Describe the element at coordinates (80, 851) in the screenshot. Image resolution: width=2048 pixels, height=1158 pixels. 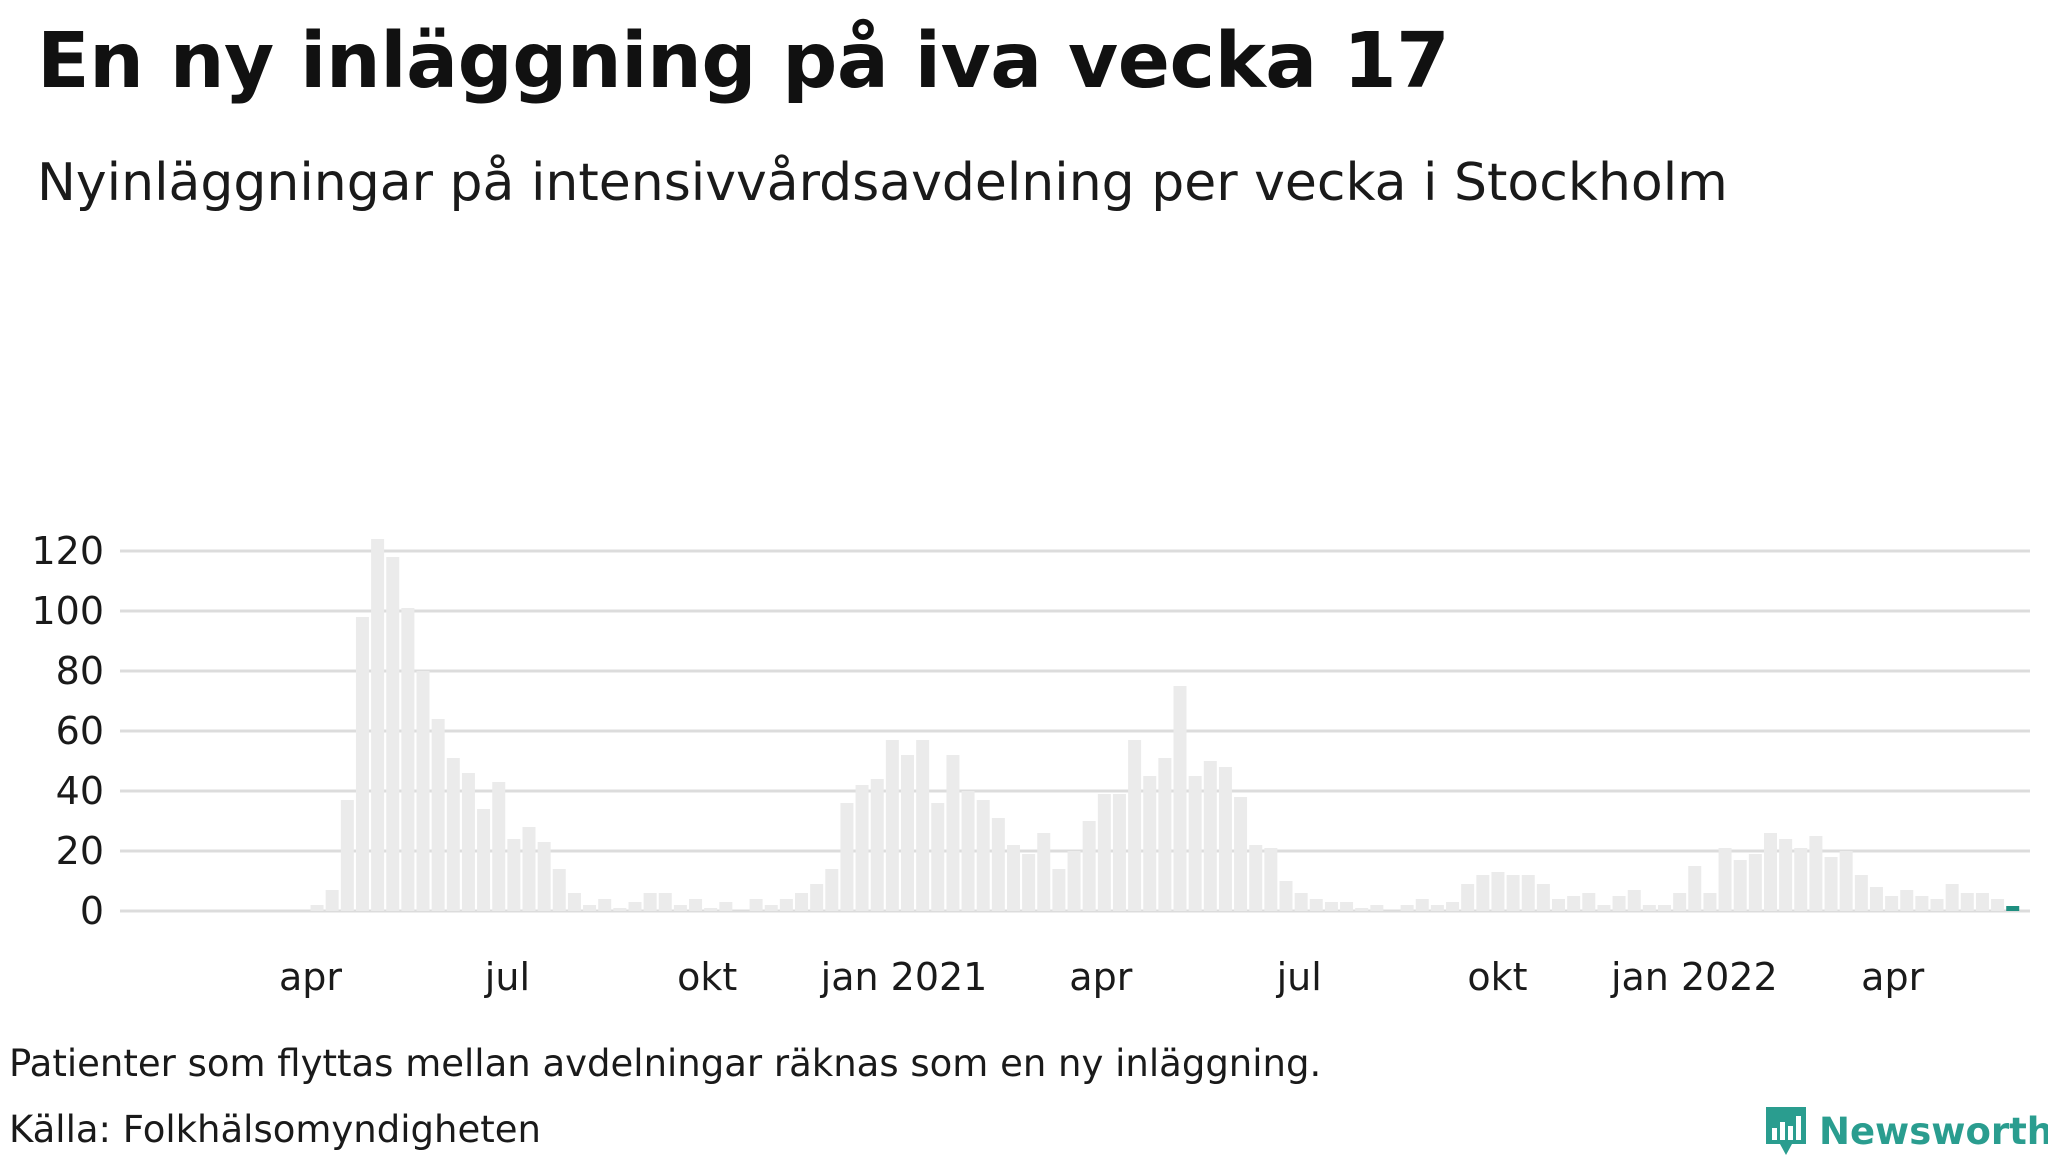
I see `y-tick-label: 20` at that location.